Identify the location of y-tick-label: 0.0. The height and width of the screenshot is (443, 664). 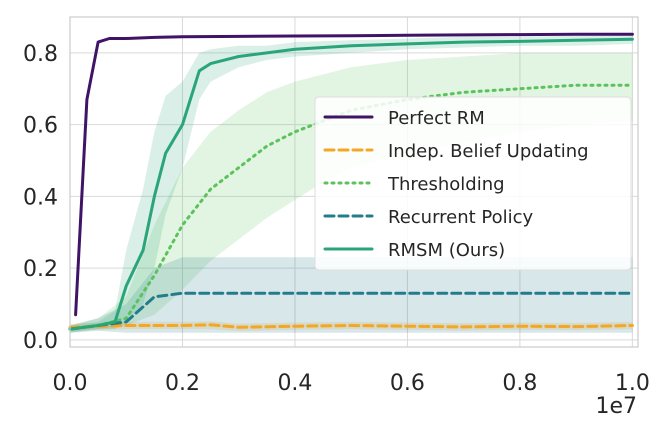
(40, 341).